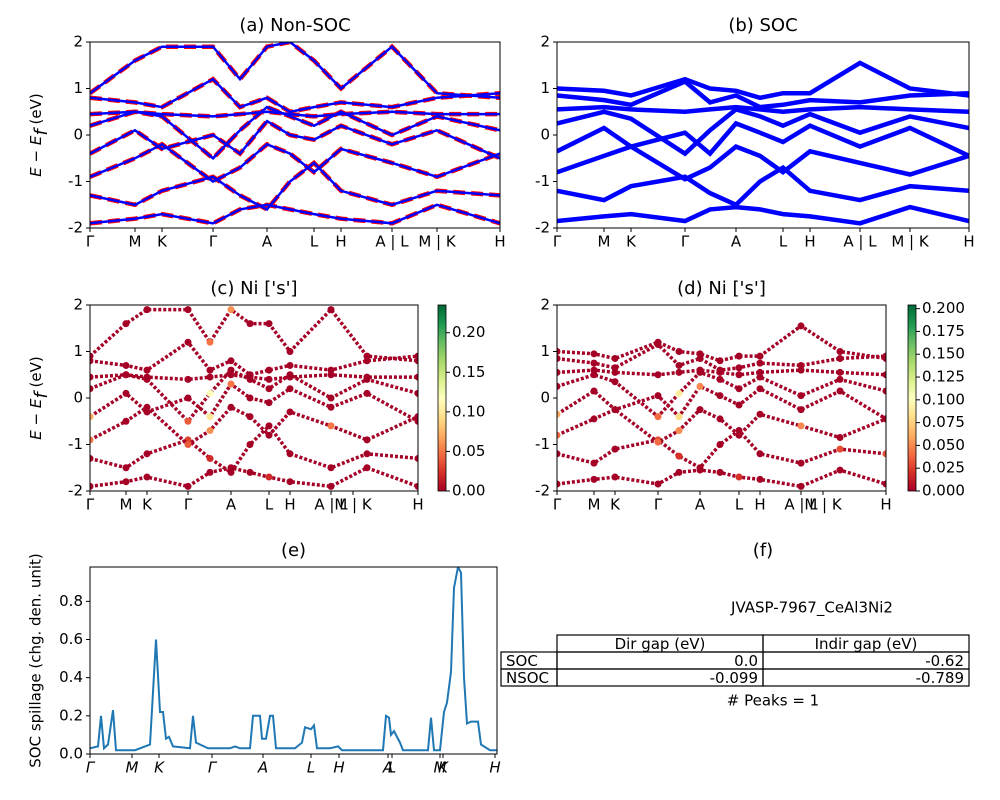 This screenshot has height=800, width=1000. I want to click on y-label-main: E − E, so click(36, 419).